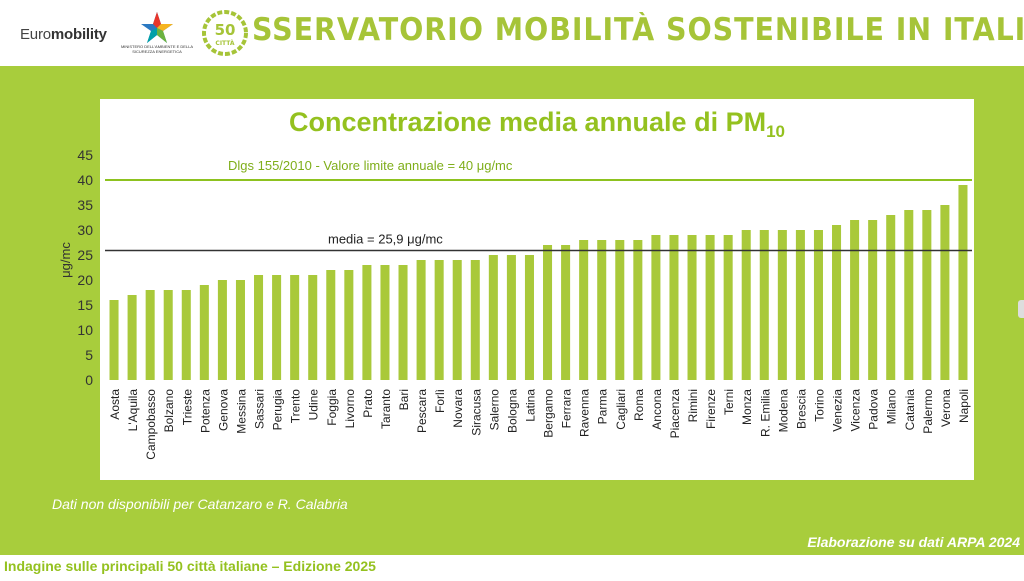  Describe the element at coordinates (89, 355) in the screenshot. I see `y-tick-label: 5` at that location.